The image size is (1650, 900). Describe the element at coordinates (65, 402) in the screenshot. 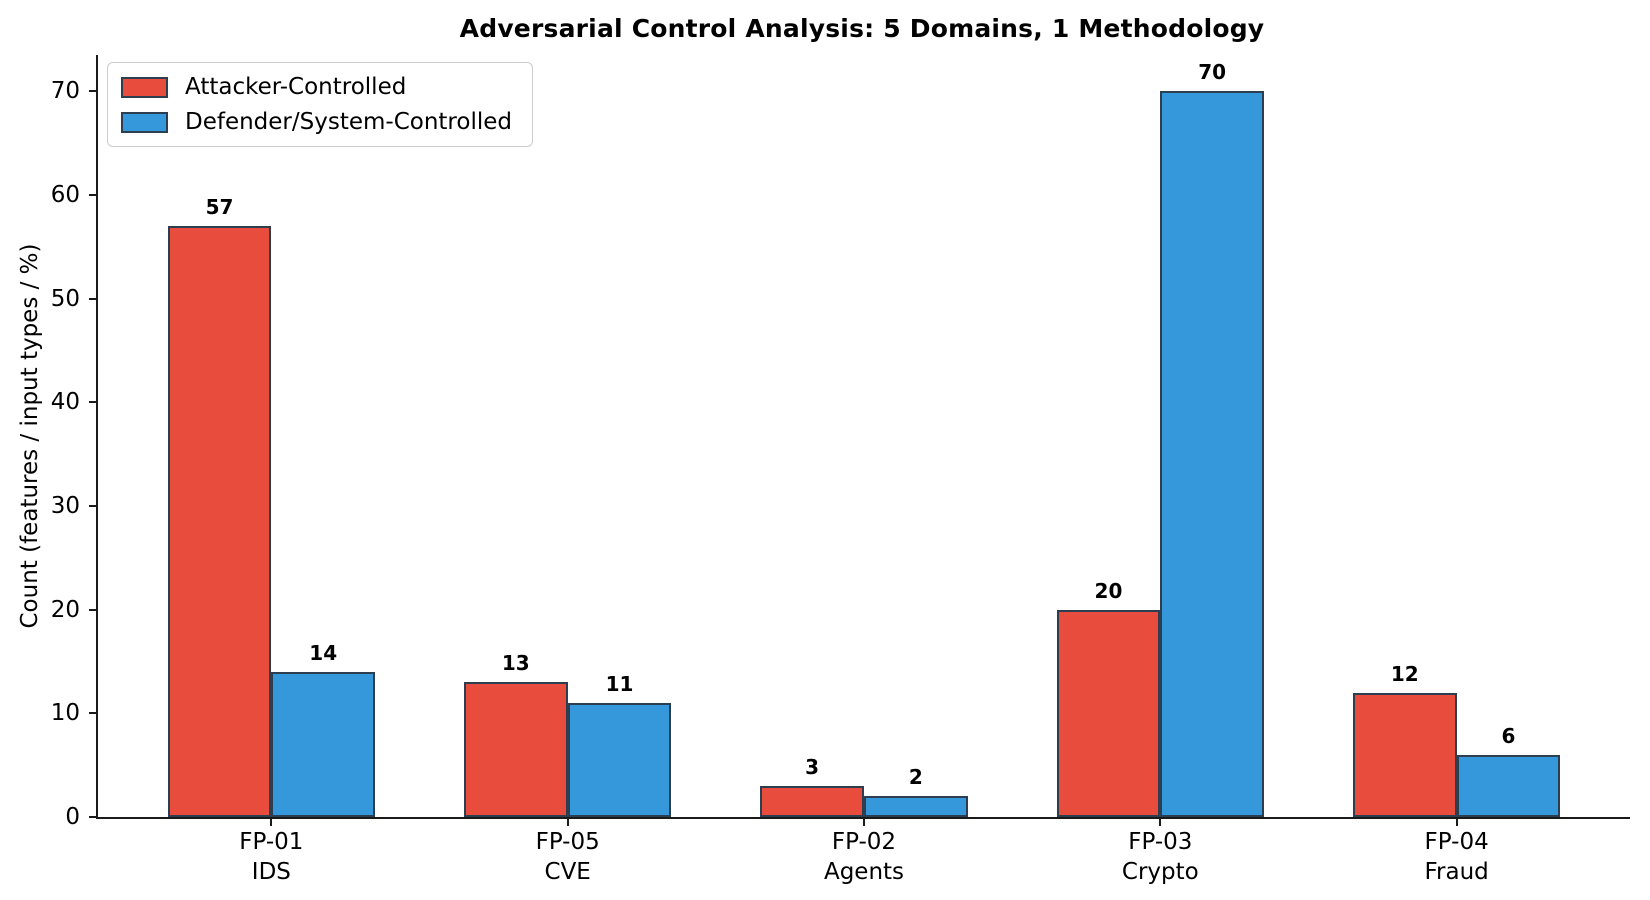

I see `ytick-label-40: 40` at that location.